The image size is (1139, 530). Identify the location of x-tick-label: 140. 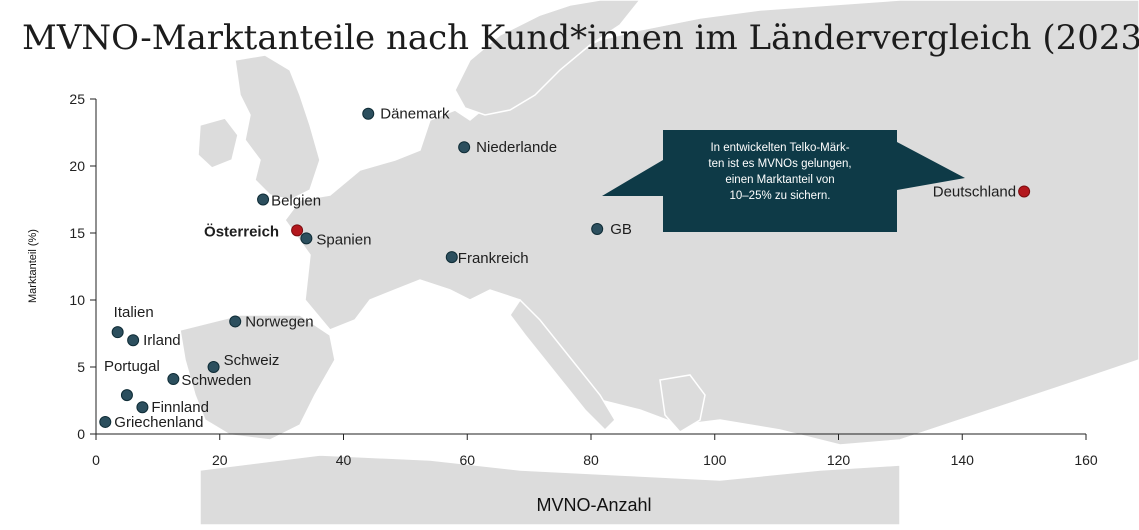
(963, 460).